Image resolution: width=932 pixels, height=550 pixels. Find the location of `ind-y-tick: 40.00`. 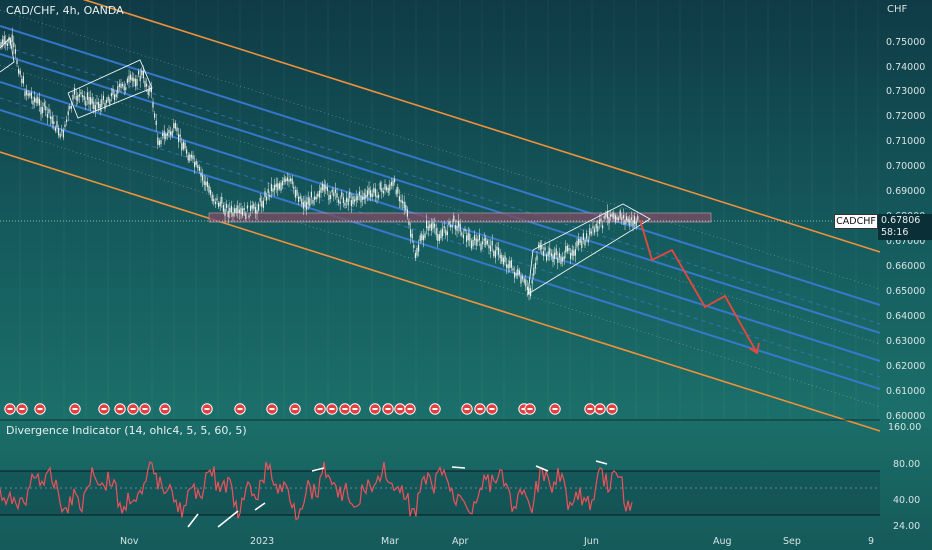

ind-y-tick: 40.00 is located at coordinates (906, 500).